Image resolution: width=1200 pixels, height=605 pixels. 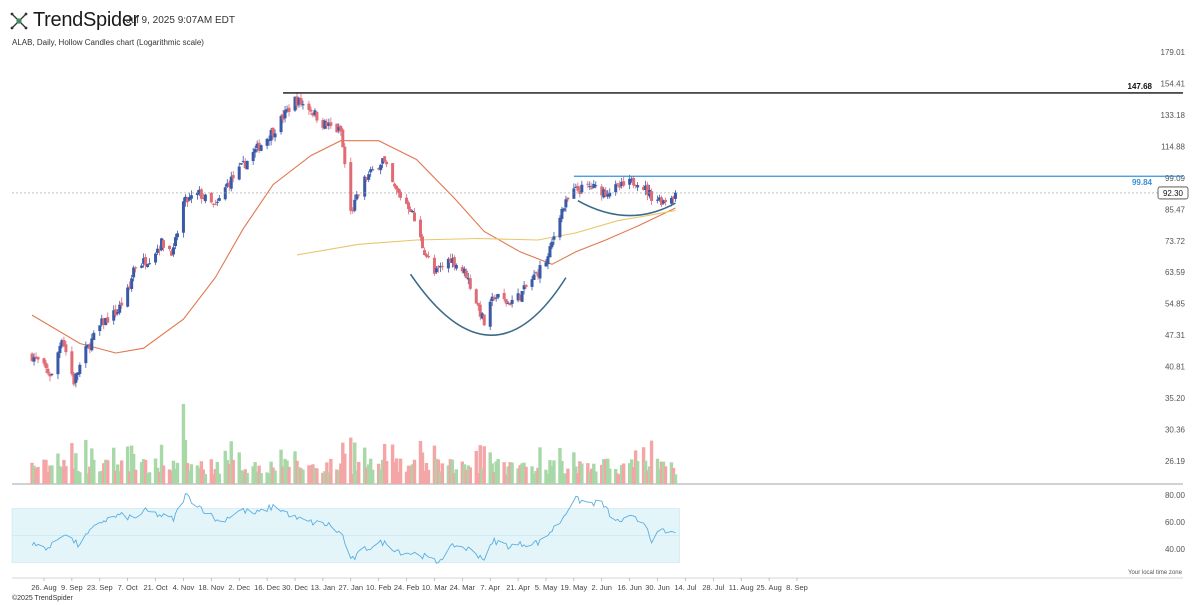 What do you see at coordinates (602, 587) in the screenshot?
I see `time-tick-label: 2. Jun` at bounding box center [602, 587].